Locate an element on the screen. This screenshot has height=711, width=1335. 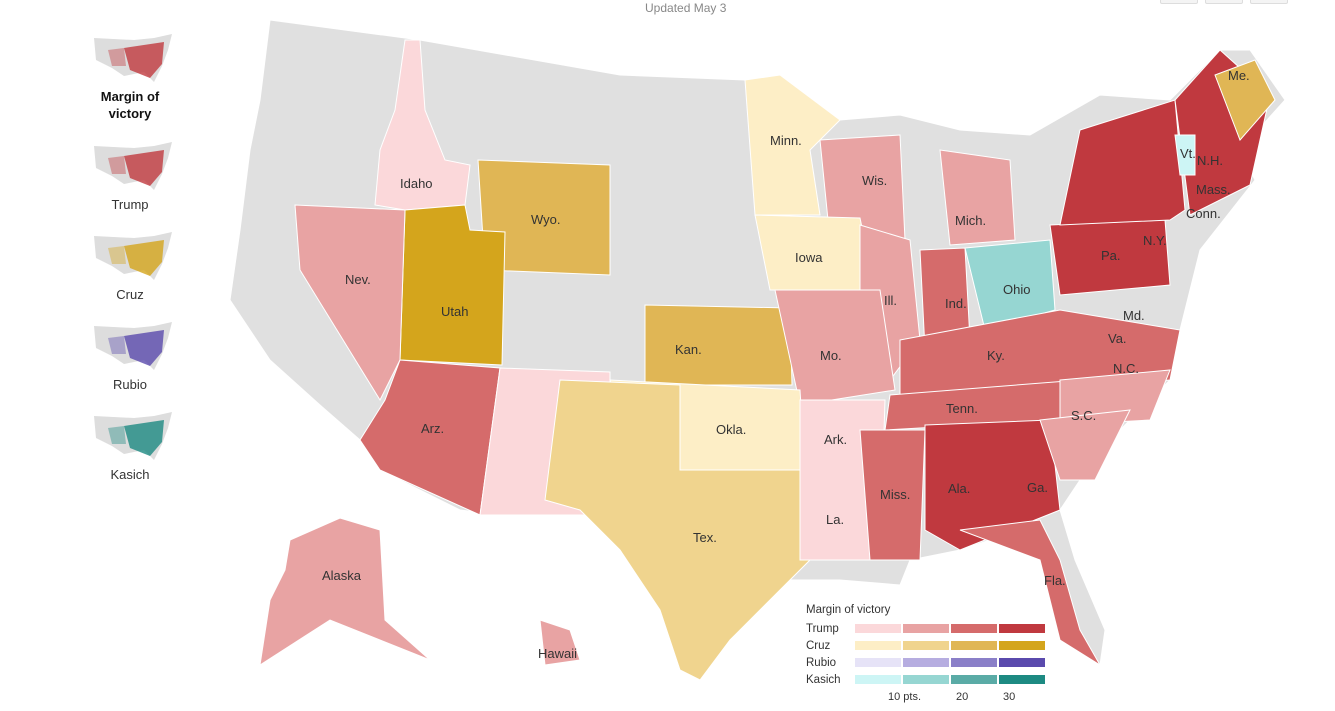
map-option-margin-of-victory: Margin of victory is located at coordinates (130, 76).